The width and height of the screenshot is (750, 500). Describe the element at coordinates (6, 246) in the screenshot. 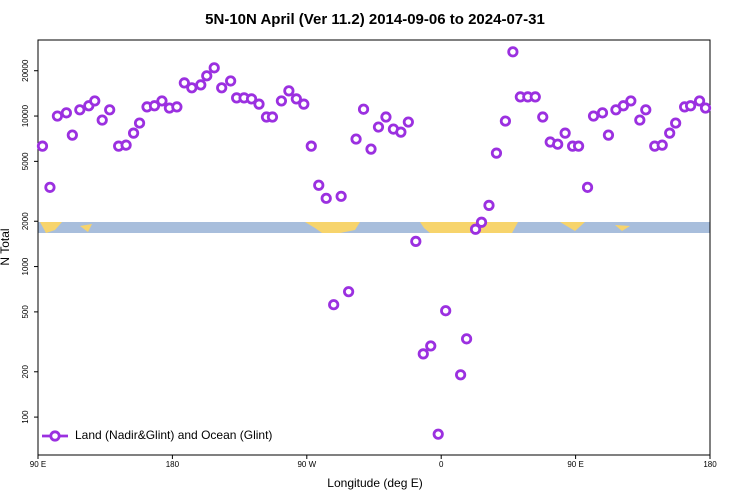

I see `y-axis-label: N Total` at that location.